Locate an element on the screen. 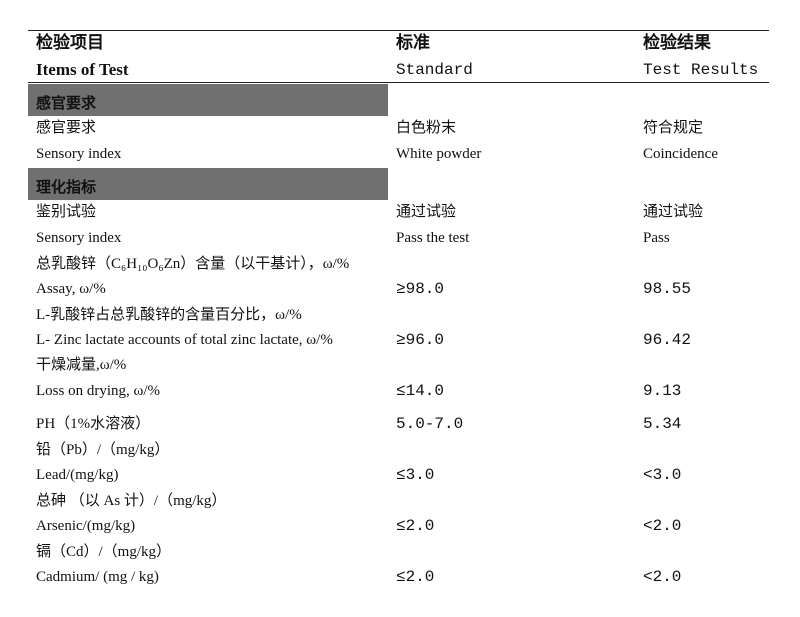 The image size is (800, 617). section-title: 理化指标 is located at coordinates (66, 188).